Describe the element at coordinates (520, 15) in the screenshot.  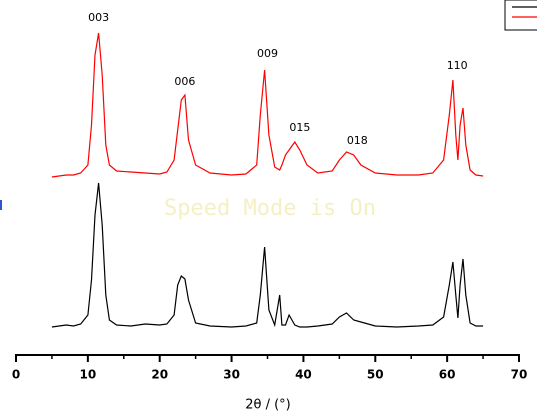
I see `legend-box` at that location.